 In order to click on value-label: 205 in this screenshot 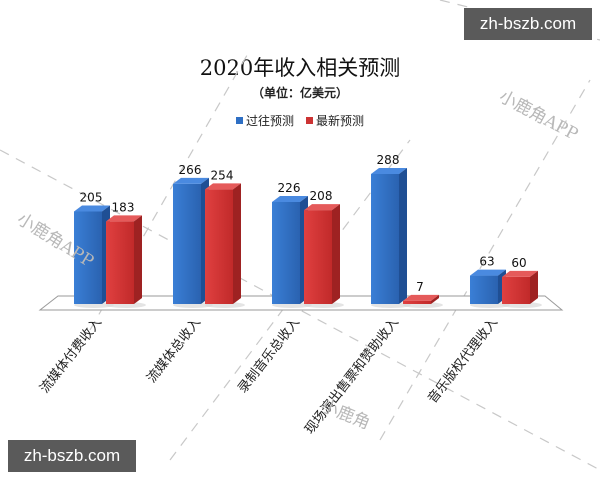, I will do `click(91, 197)`.